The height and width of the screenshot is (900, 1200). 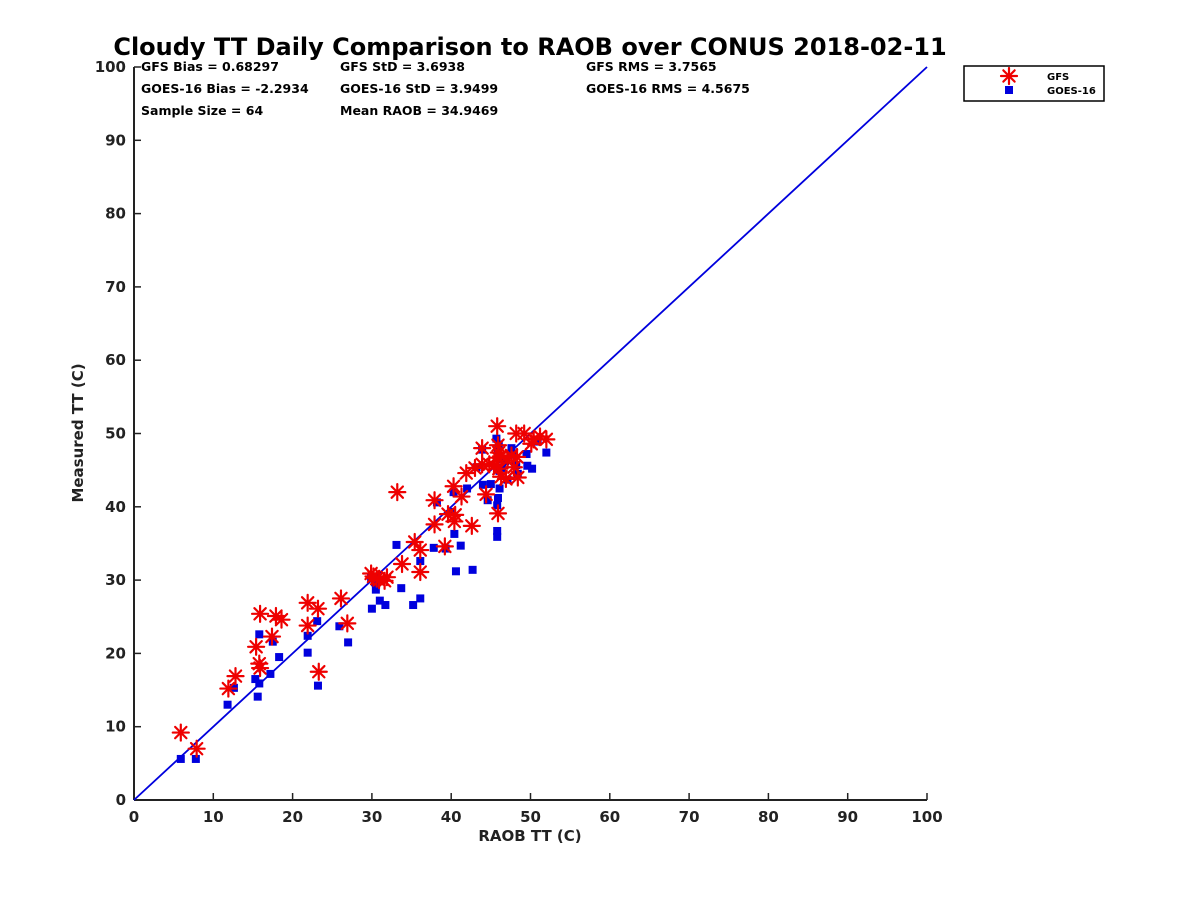 What do you see at coordinates (402, 66) in the screenshot?
I see `gfs-std-stat: GFS StD = 3.6938` at bounding box center [402, 66].